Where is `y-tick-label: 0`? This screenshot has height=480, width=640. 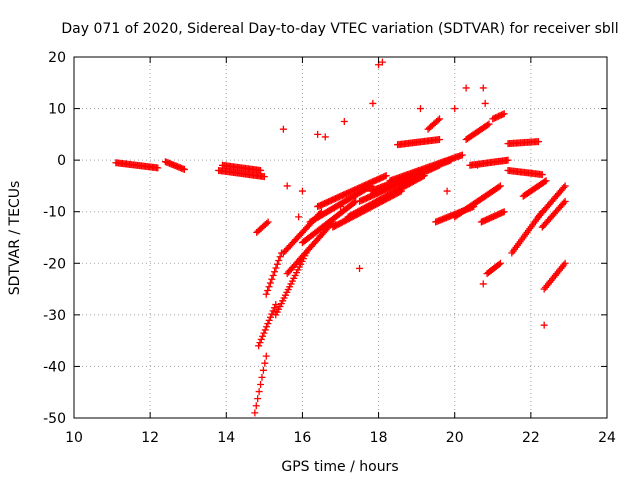
y-tick-label: 0 is located at coordinates (61, 161).